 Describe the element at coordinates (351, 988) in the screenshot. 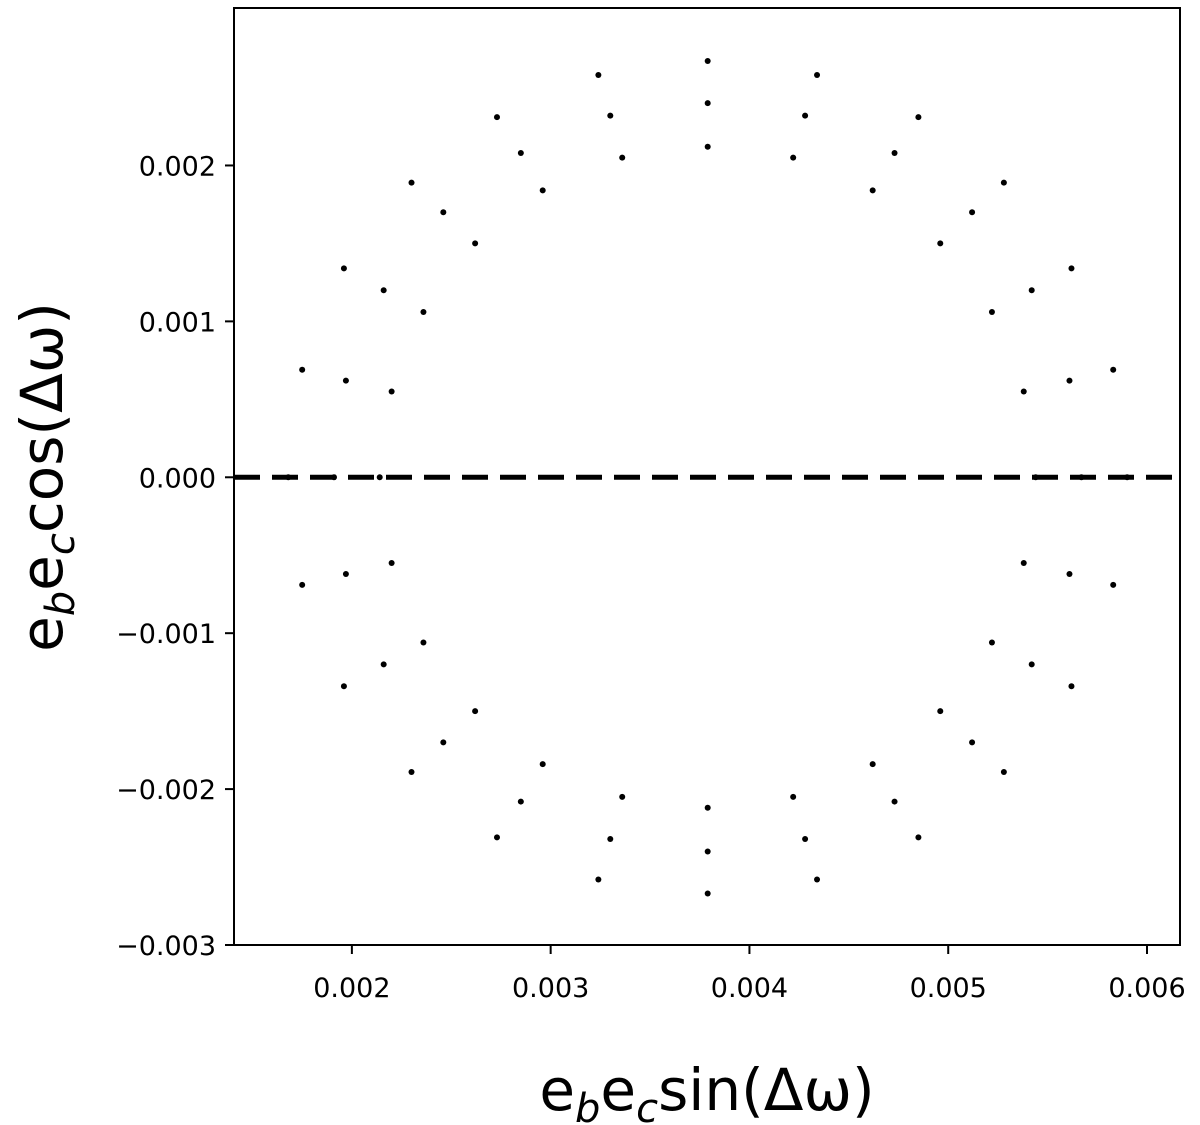

I see `x-tick-label: 0.002` at that location.